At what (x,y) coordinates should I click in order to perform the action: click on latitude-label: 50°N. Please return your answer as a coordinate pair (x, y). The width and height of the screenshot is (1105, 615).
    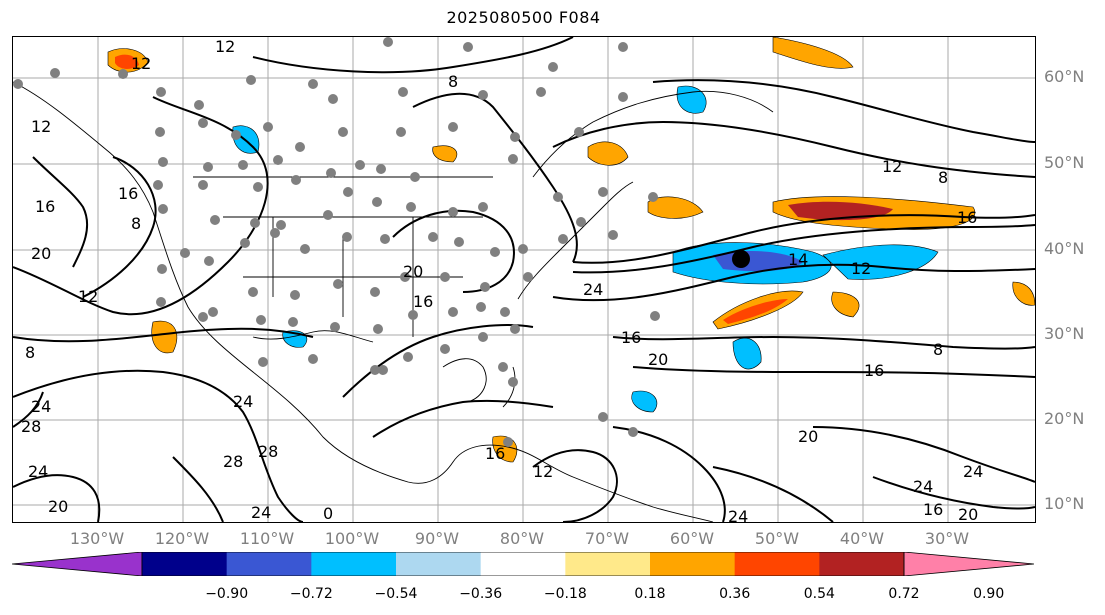
    Looking at the image, I should click on (1064, 162).